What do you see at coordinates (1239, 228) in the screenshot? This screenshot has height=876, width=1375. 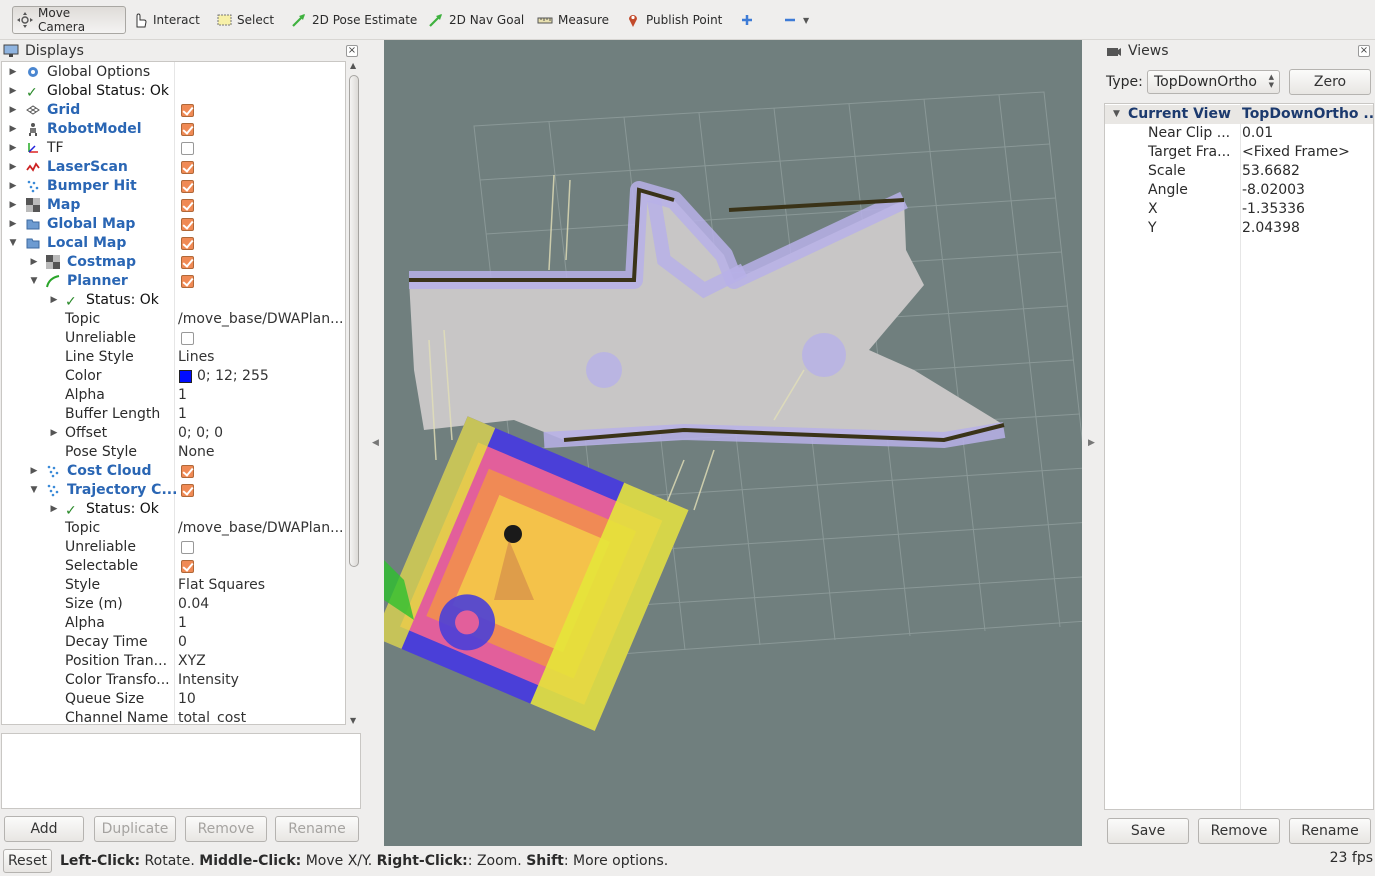 I see `view-property-row: Y 2.04398` at bounding box center [1239, 228].